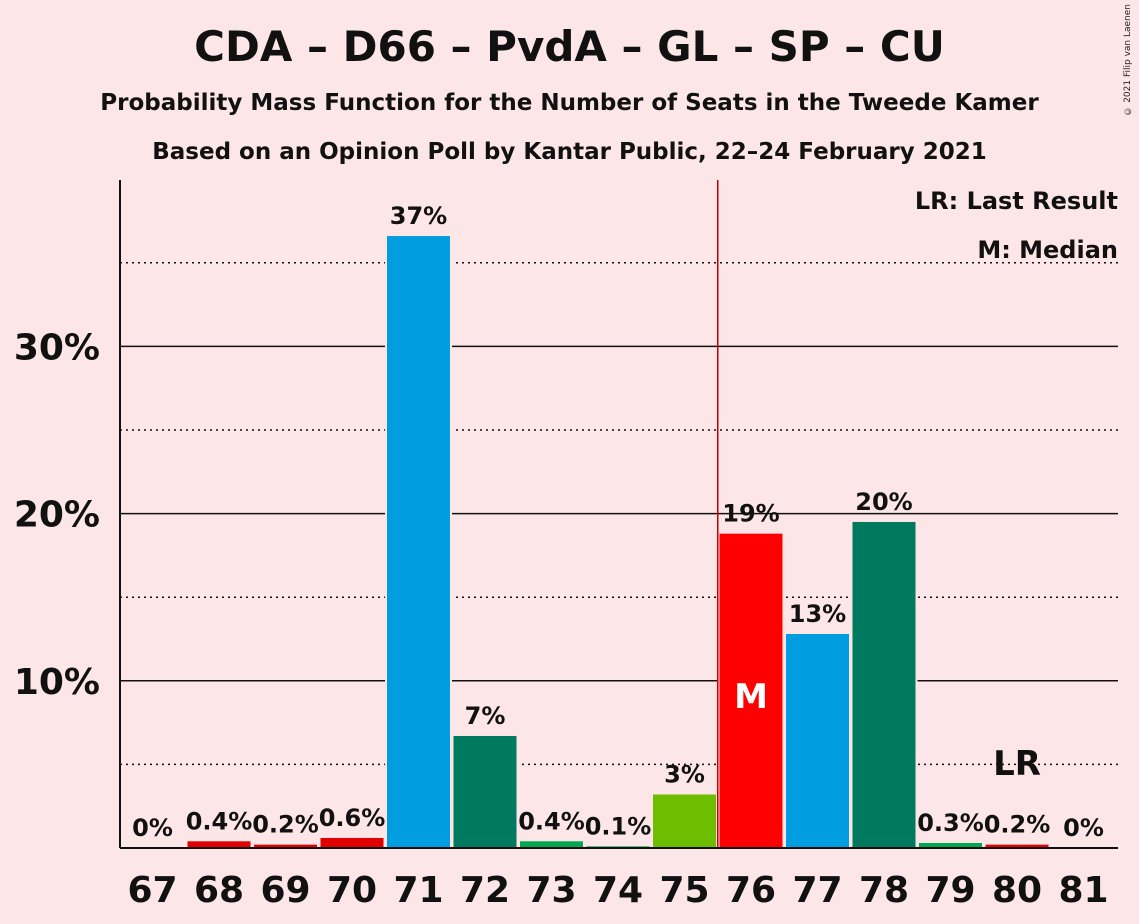 This screenshot has width=1139, height=924. I want to click on last-result-marker: LR, so click(1017, 764).